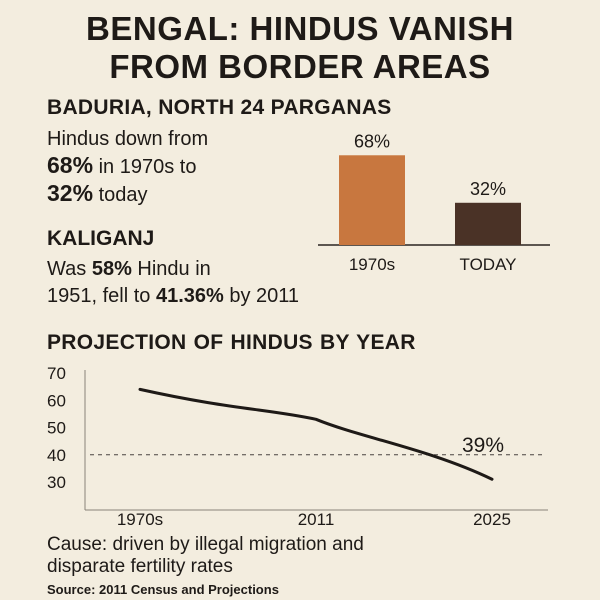  Describe the element at coordinates (316, 434) in the screenshot. I see `projection-line` at that location.